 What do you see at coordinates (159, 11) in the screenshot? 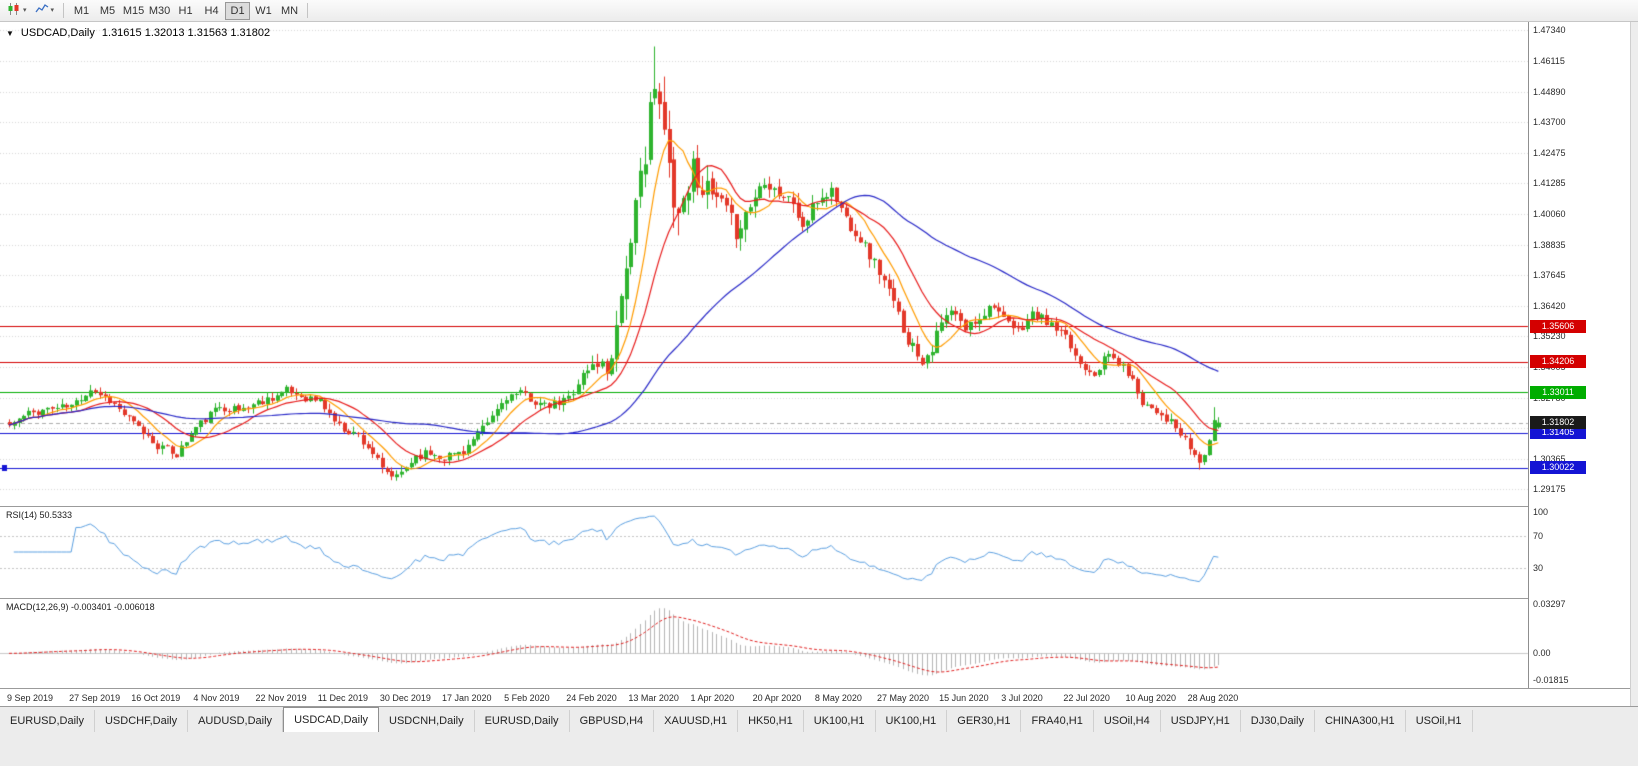
I see `timeframe-button-m30: M30` at bounding box center [159, 11].